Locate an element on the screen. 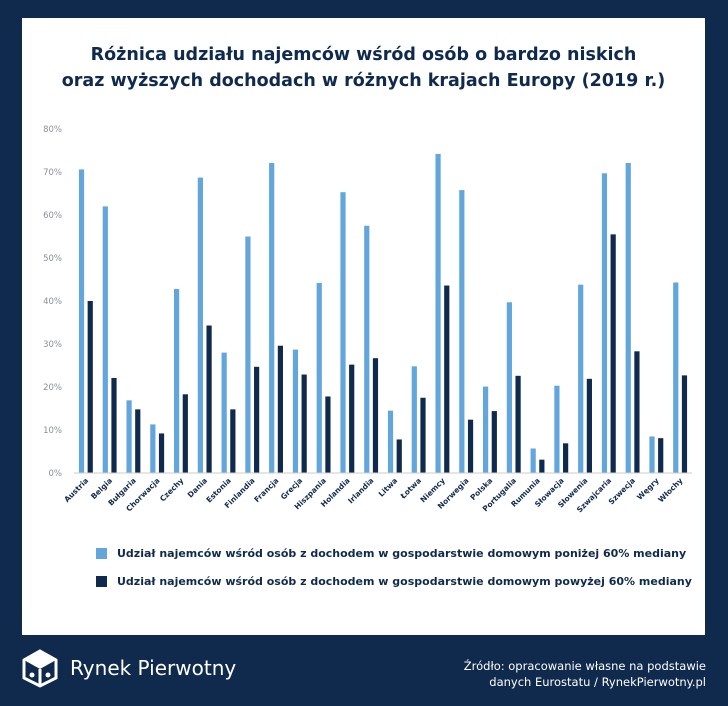 This screenshot has width=728, height=706. y-tick-label: 10% is located at coordinates (52, 431).